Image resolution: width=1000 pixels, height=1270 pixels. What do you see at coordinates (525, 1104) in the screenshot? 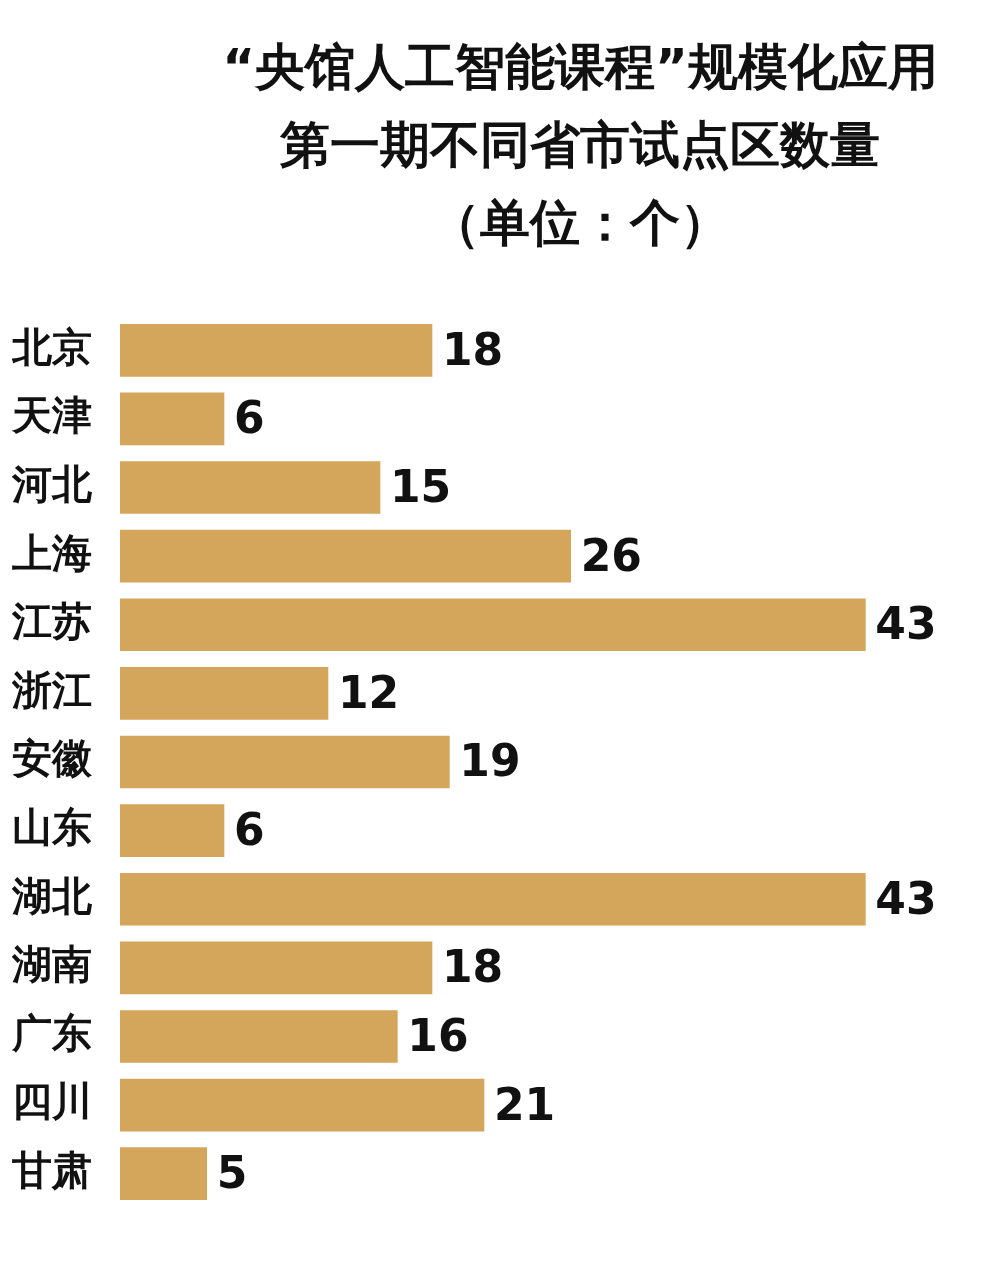
I see `data-label: 21` at bounding box center [525, 1104].